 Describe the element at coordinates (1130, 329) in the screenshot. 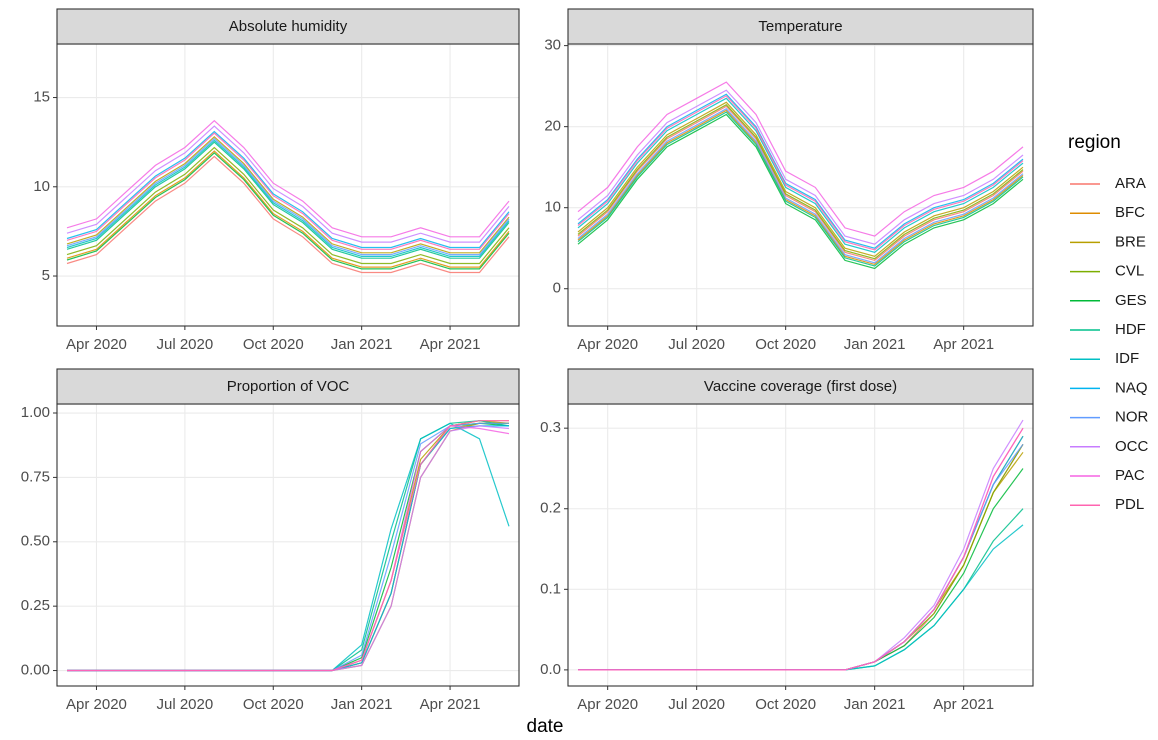

I see `legend-label: HDF` at that location.